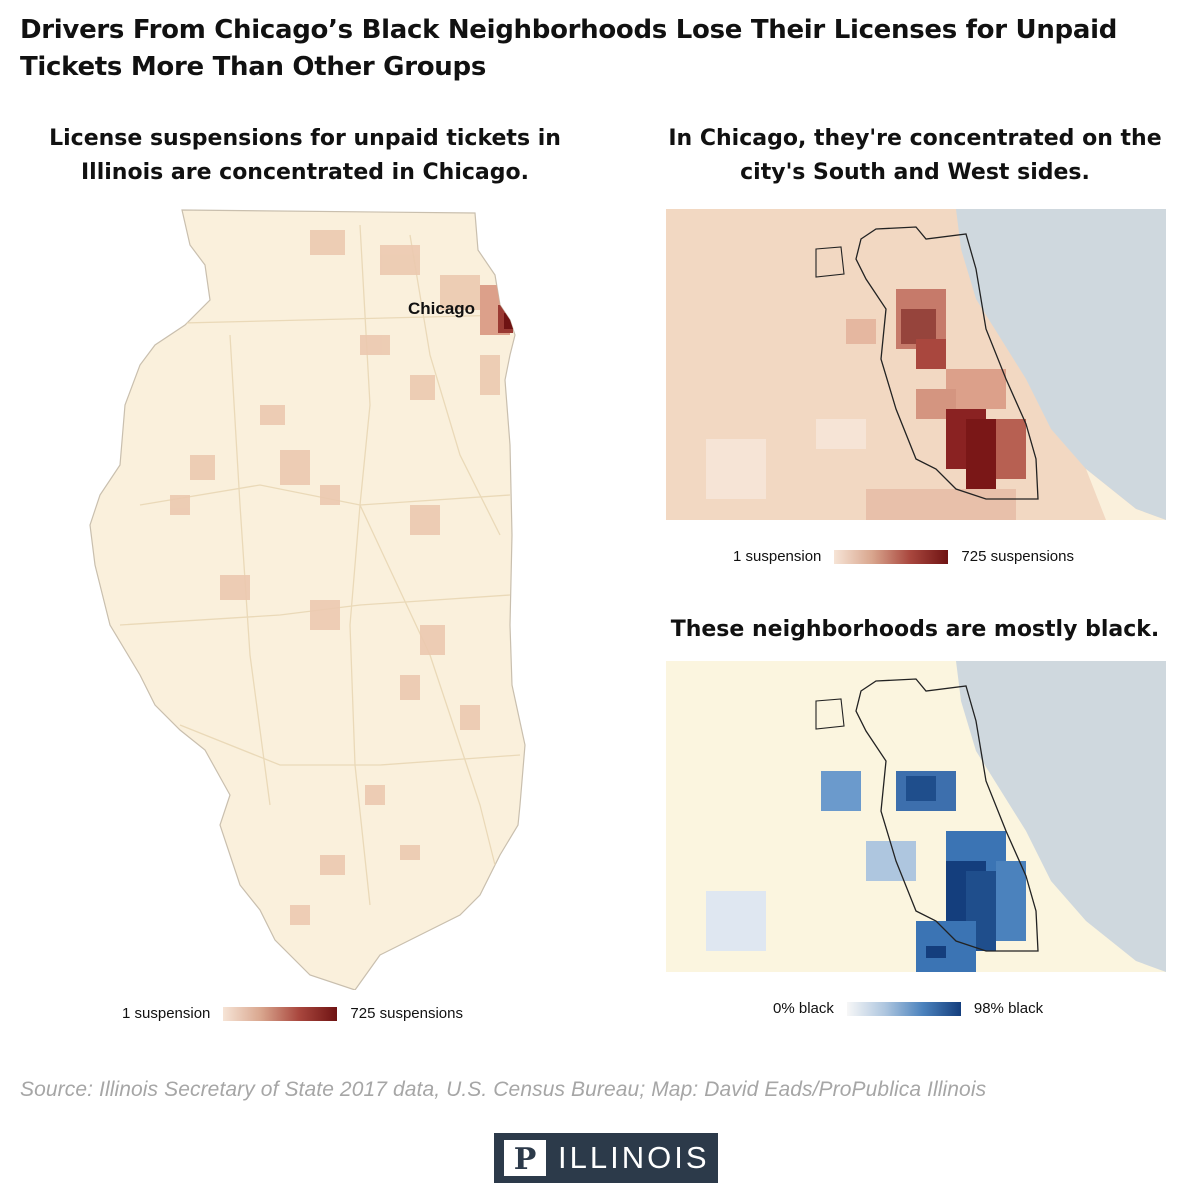 This screenshot has width=1200, height=1200. I want to click on chicago-suspensions-legend-min: 1 suspension, so click(777, 556).